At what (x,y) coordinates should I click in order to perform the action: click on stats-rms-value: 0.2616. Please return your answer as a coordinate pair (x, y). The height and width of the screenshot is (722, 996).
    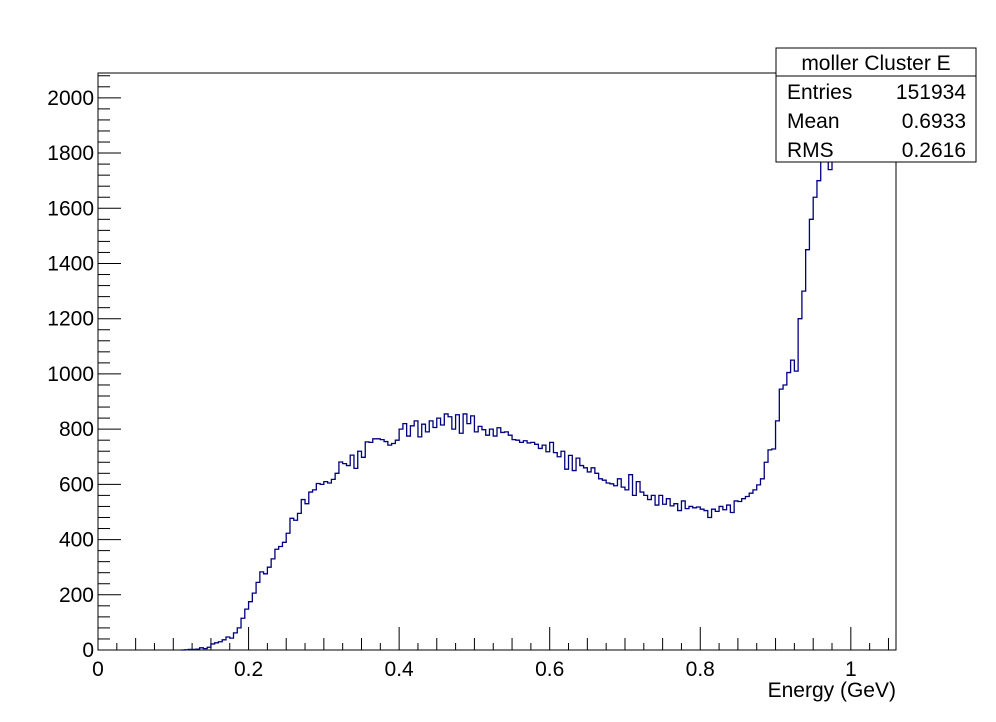
    Looking at the image, I should click on (934, 150).